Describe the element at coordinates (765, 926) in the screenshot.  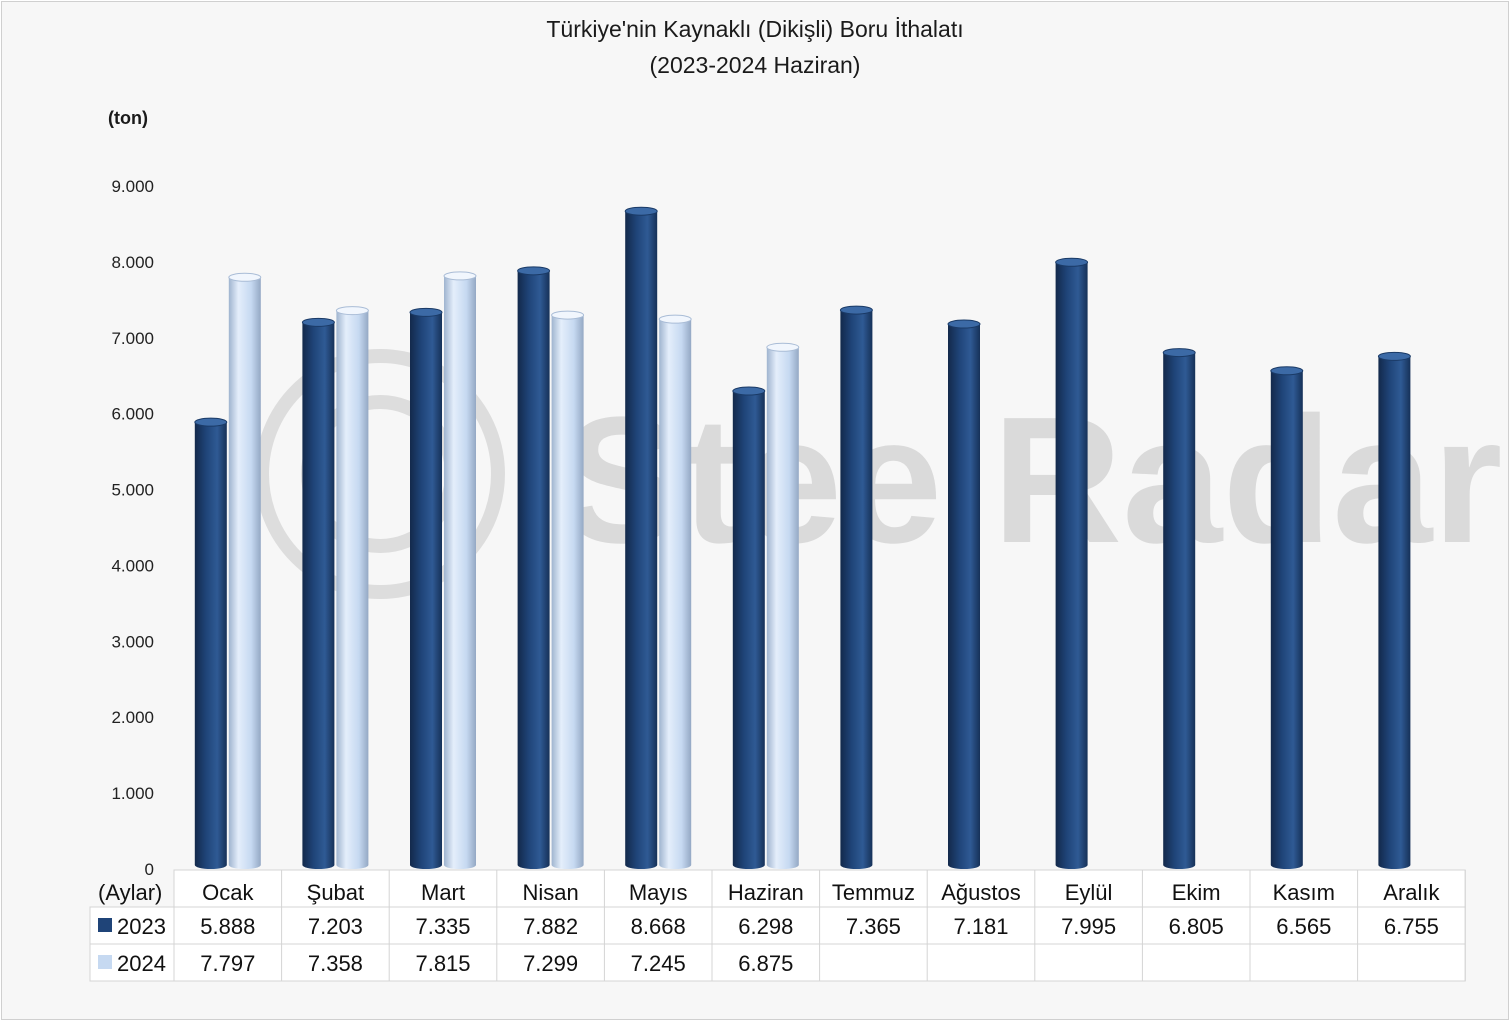
I see `data-label-2023: 6.298` at that location.